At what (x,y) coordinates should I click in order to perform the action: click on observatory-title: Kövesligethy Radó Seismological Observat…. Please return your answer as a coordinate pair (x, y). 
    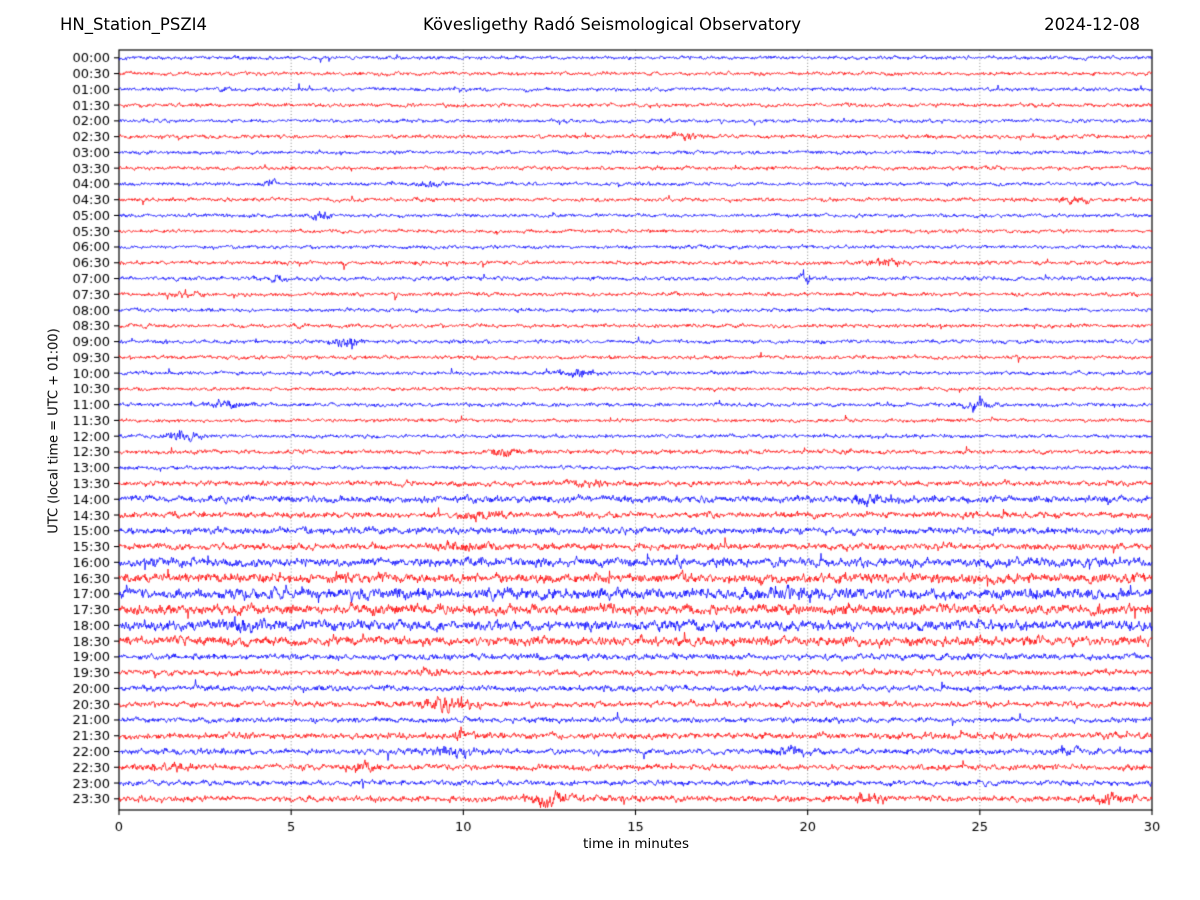
    Looking at the image, I should click on (612, 24).